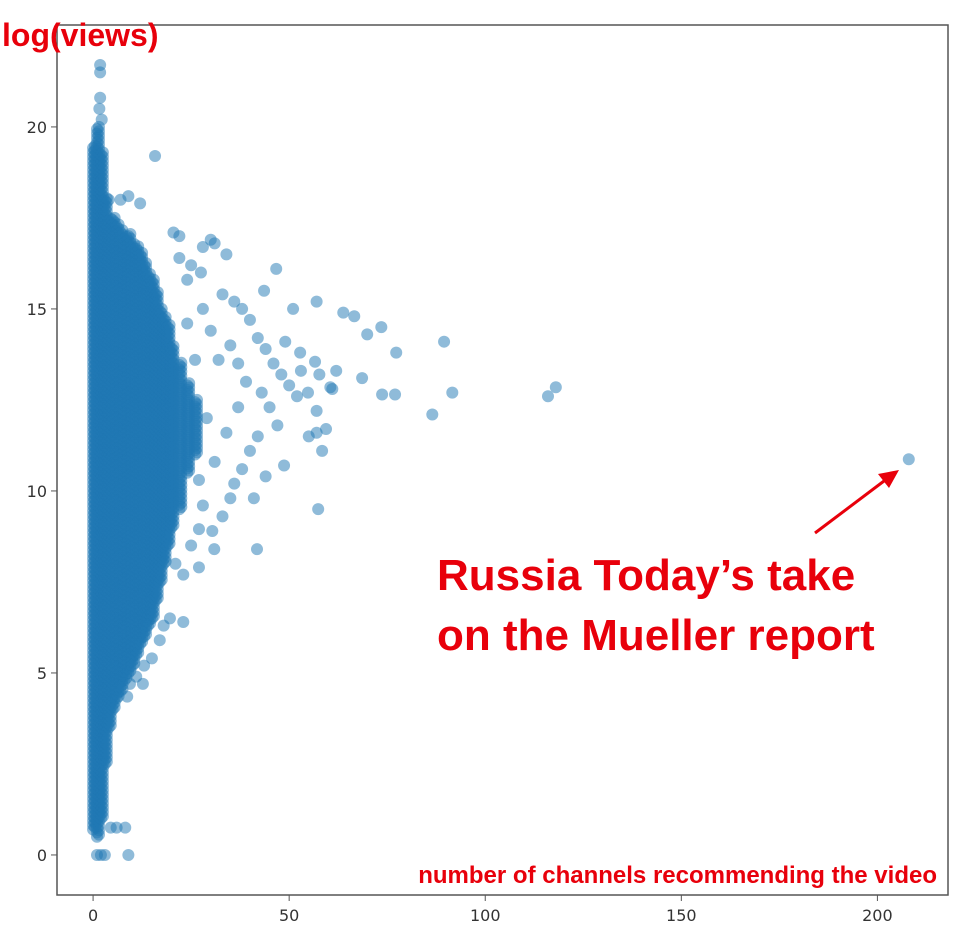  I want to click on x-tick-label: 150, so click(681, 915).